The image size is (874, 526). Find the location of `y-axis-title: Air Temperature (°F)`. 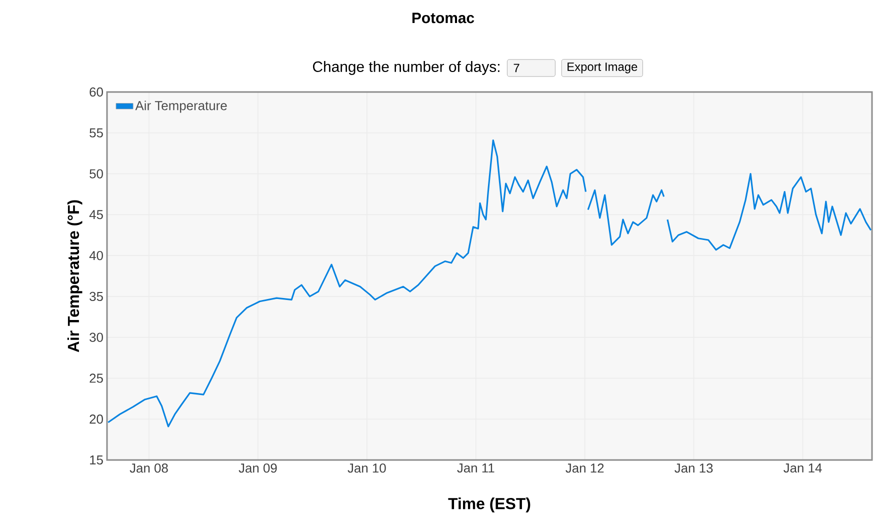

y-axis-title: Air Temperature (°F) is located at coordinates (74, 276).